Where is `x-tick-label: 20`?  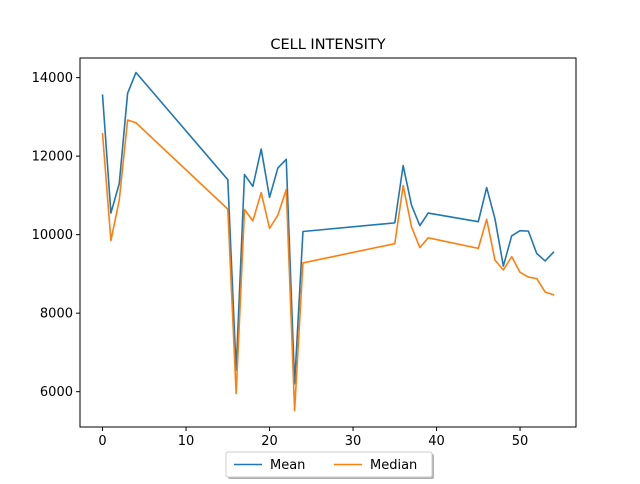
x-tick-label: 20 is located at coordinates (269, 441).